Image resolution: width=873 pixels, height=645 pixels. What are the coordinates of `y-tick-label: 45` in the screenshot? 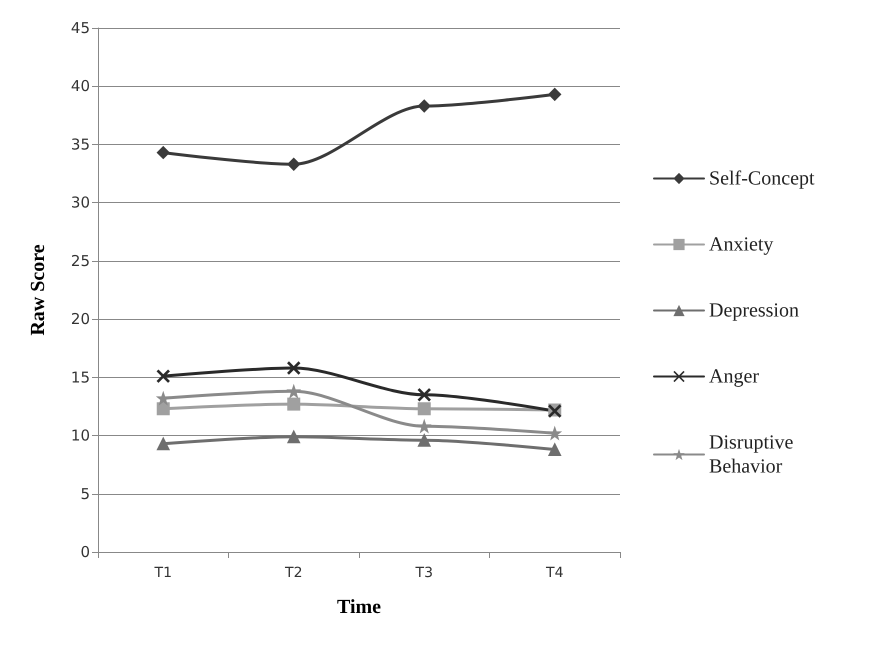 It's located at (80, 28).